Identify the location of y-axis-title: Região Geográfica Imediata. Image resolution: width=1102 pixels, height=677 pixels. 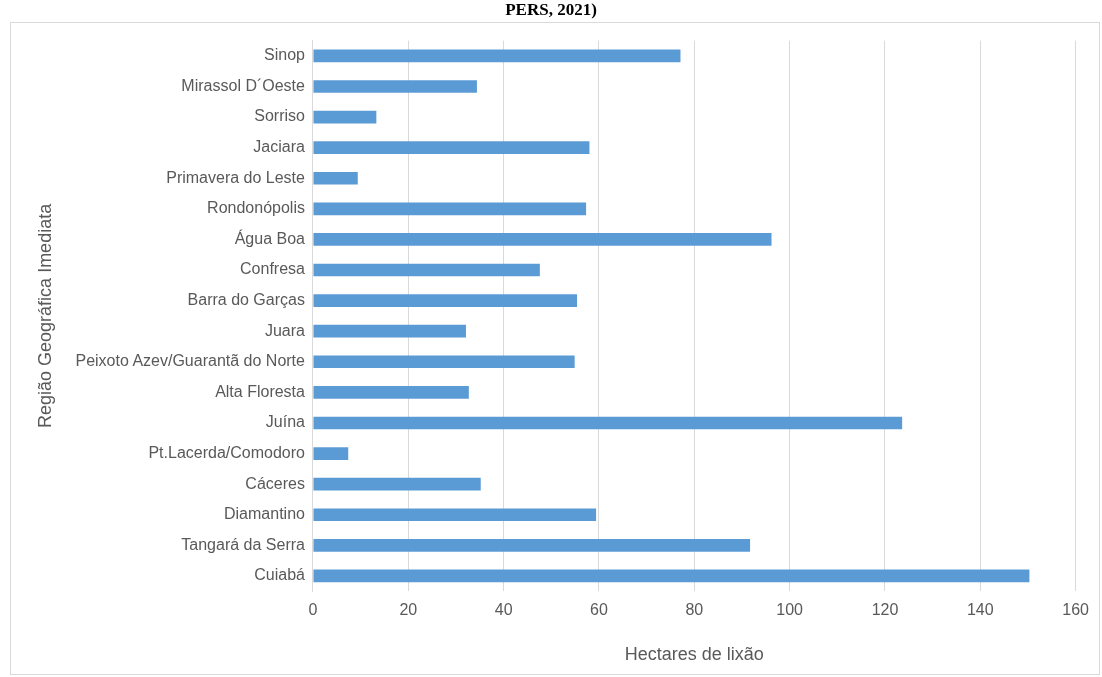
(44, 315).